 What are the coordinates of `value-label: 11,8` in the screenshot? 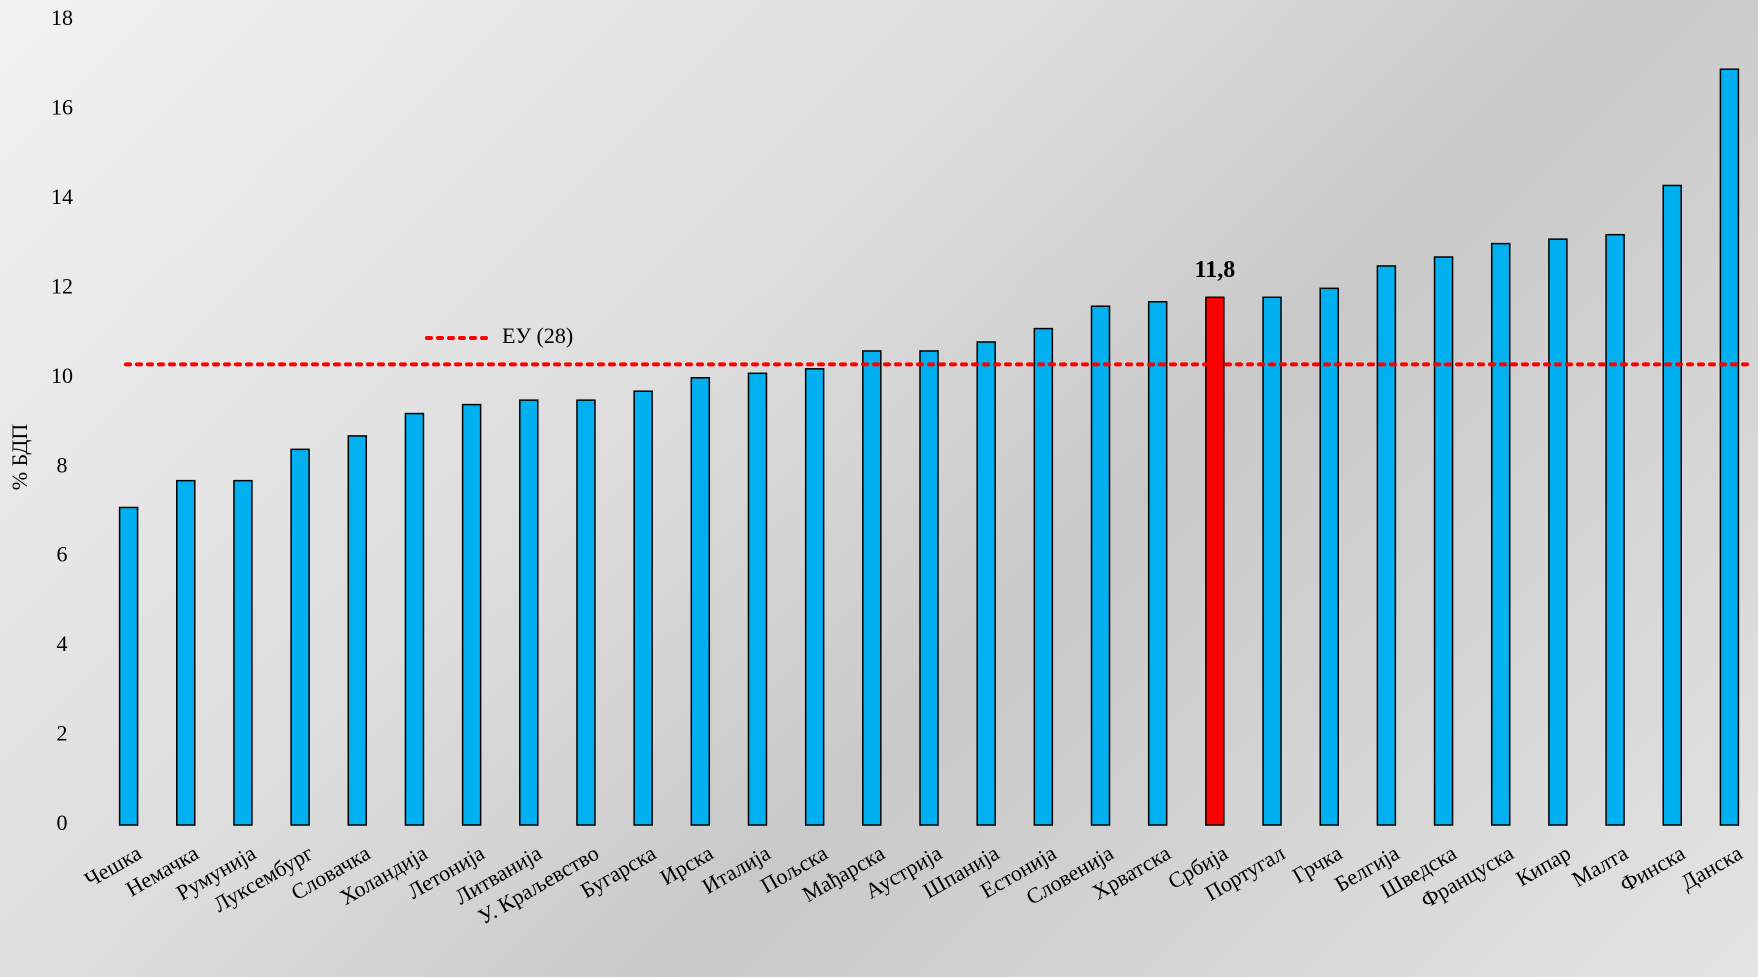 It's located at (1215, 270).